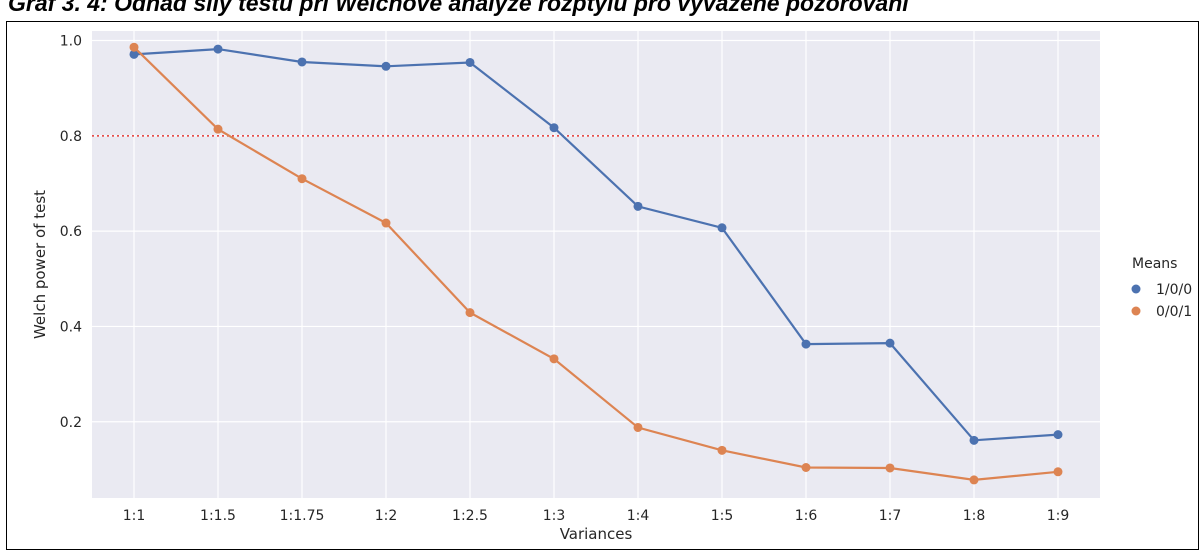 This screenshot has width=1204, height=556. I want to click on y-tick-label: 0.2, so click(71, 423).